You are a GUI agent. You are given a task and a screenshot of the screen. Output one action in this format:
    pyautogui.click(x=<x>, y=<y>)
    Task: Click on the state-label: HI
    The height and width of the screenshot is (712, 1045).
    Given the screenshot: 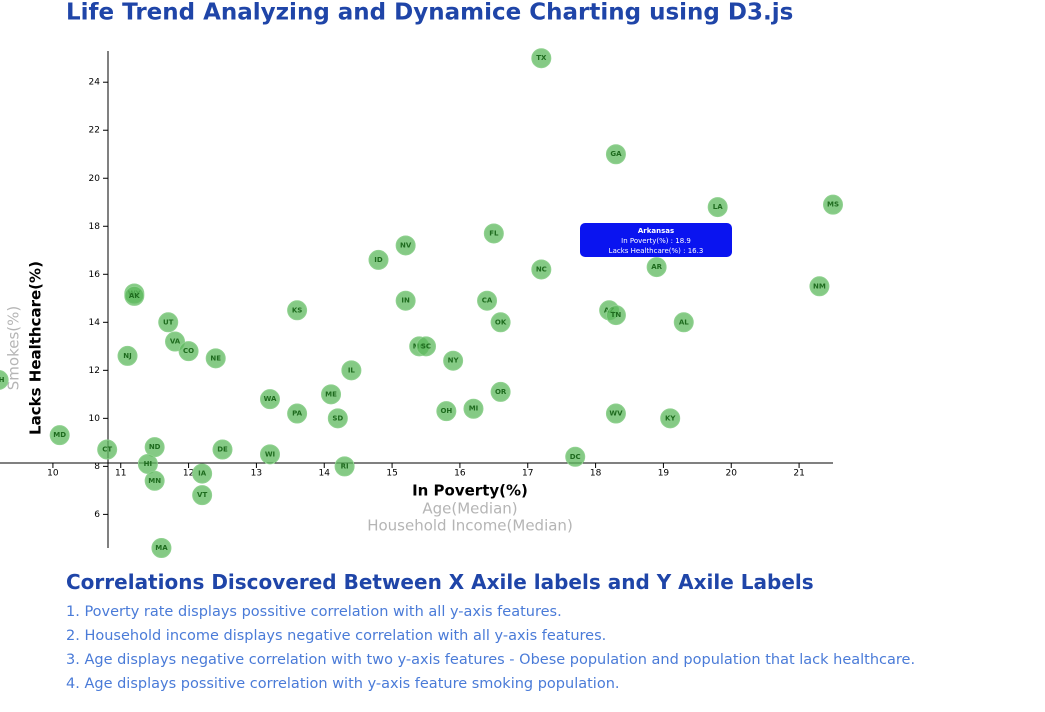 What is the action you would take?
    pyautogui.click(x=148, y=464)
    